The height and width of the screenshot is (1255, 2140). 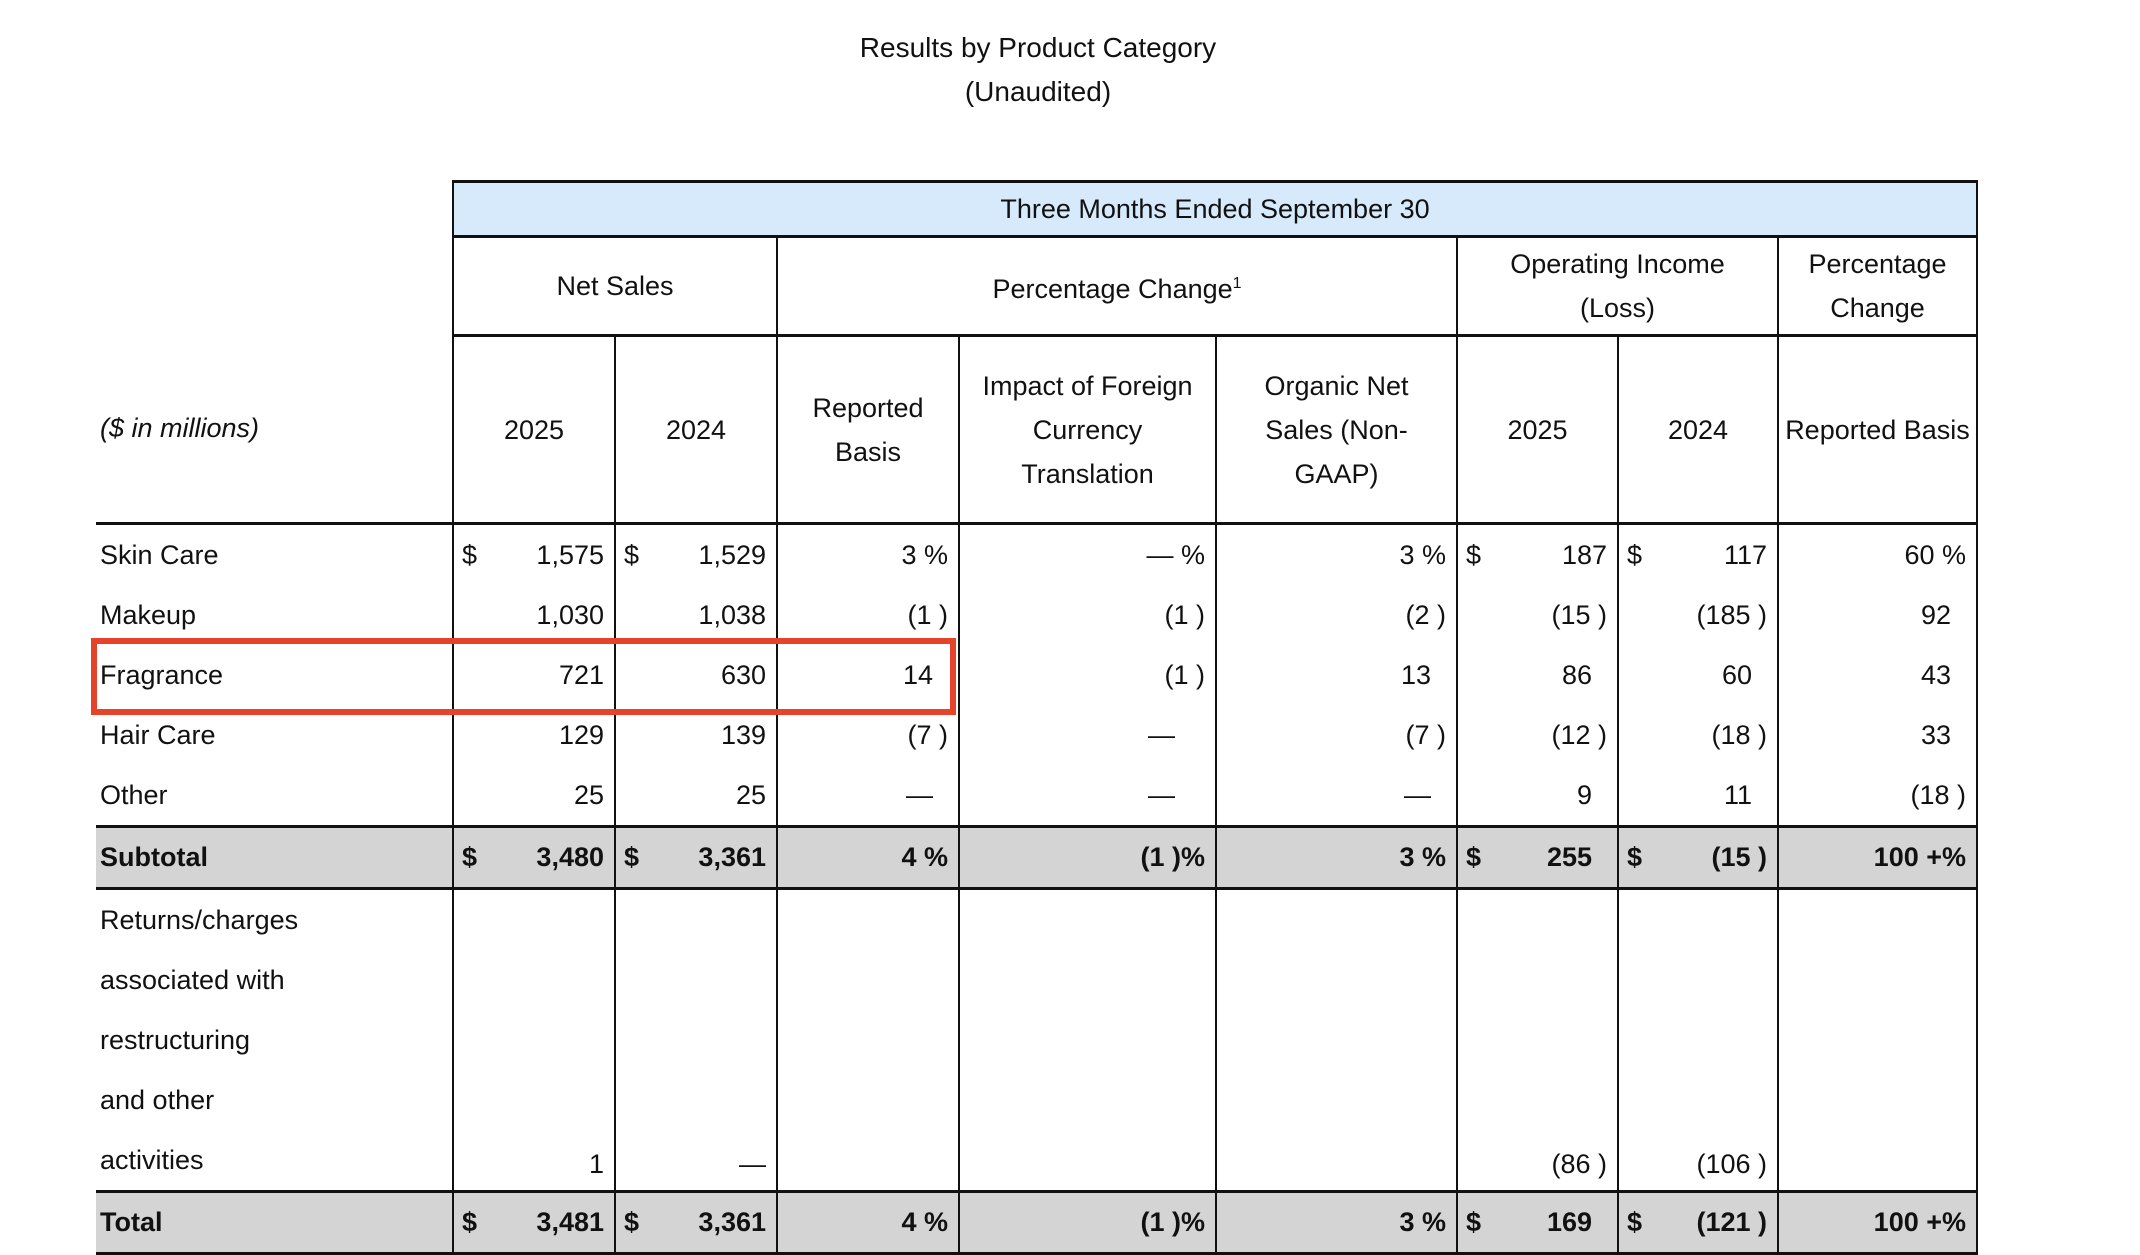 I want to click on value-cell: 60, so click(x=1698, y=675).